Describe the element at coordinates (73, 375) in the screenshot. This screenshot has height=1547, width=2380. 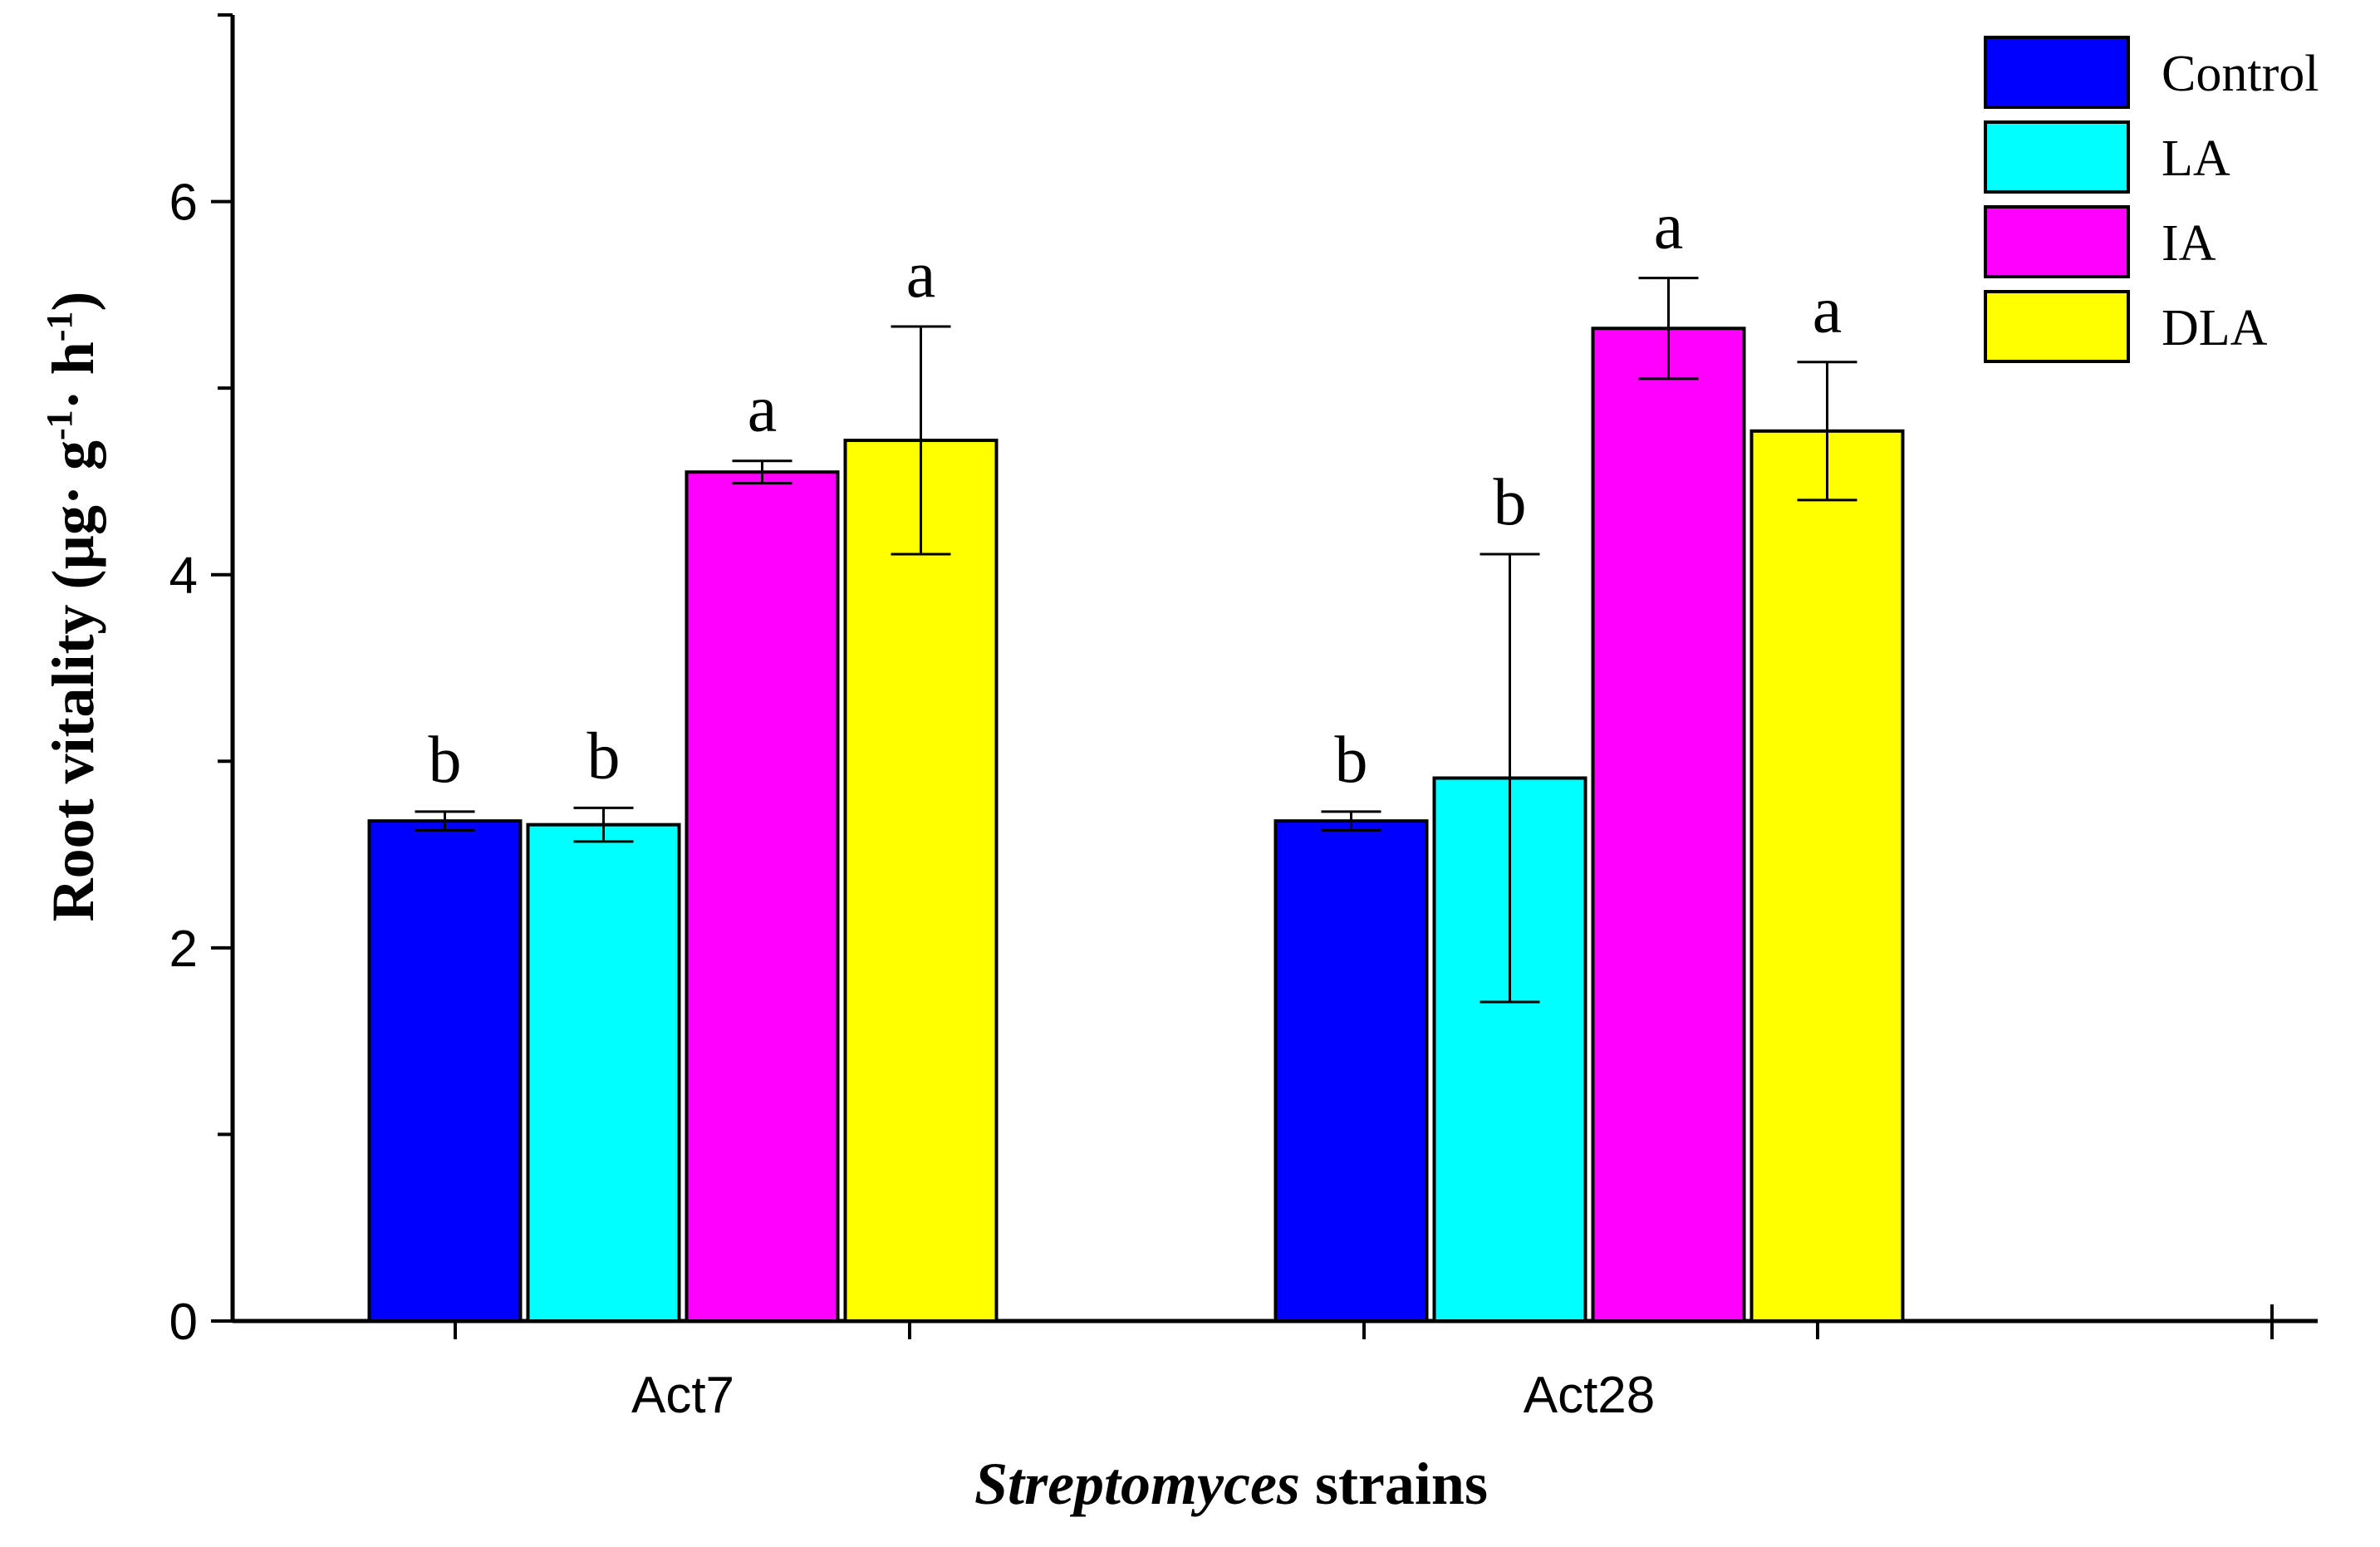
I see `y-axis-title-mid: · h` at that location.